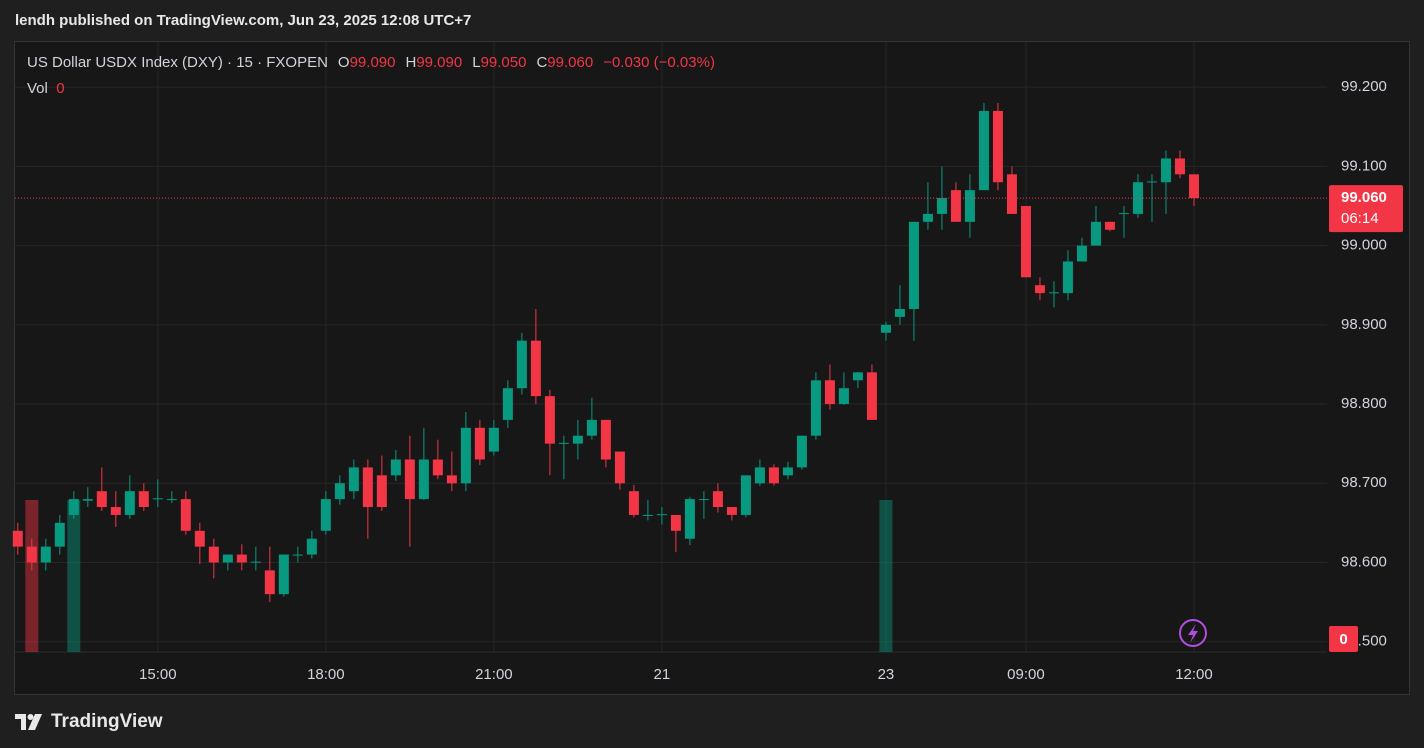  Describe the element at coordinates (886, 674) in the screenshot. I see `x-tick-label: 23` at that location.